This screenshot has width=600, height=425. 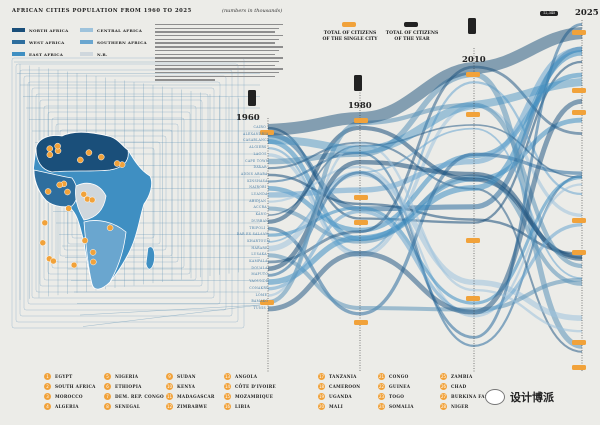 I want to click on city-name: KHARTOUM, so click(x=259, y=240).